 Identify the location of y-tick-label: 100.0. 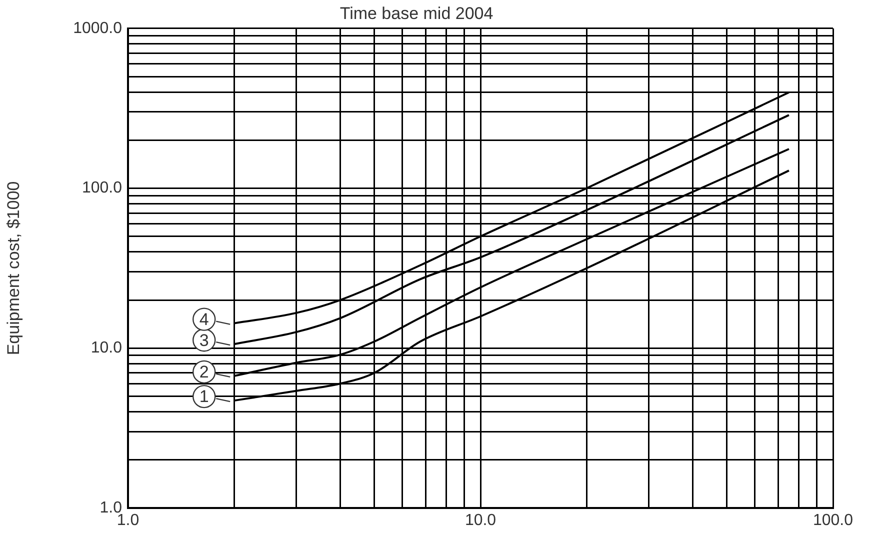
(102, 188).